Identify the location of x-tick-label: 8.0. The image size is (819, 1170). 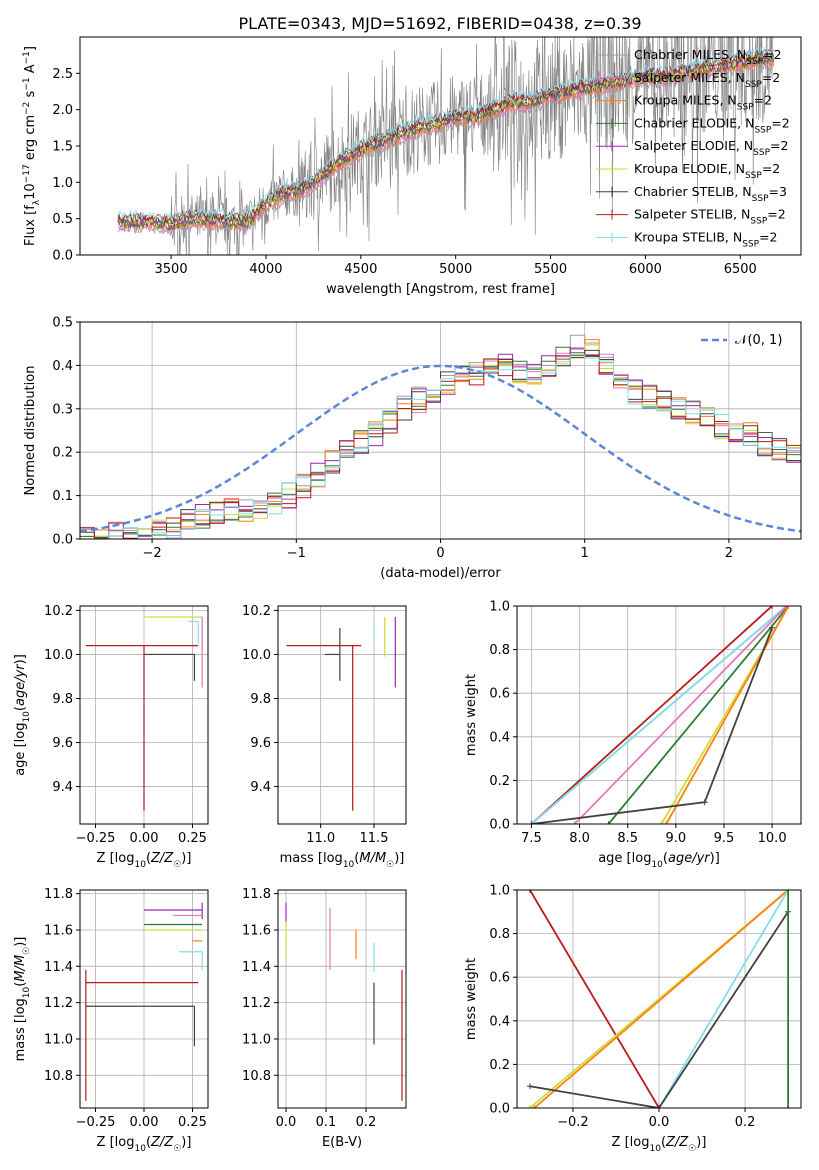
(579, 838).